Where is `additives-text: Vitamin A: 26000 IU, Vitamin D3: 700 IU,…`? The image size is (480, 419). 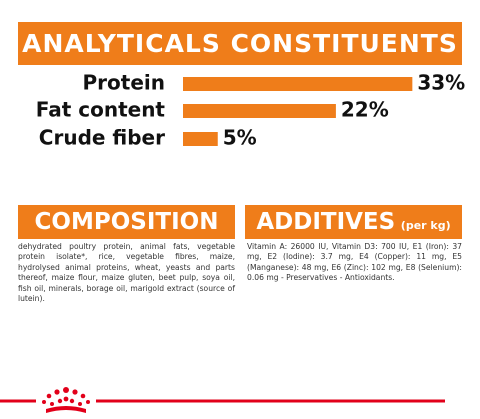 additives-text: Vitamin A: 26000 IU, Vitamin D3: 700 IU,… is located at coordinates (354, 262).